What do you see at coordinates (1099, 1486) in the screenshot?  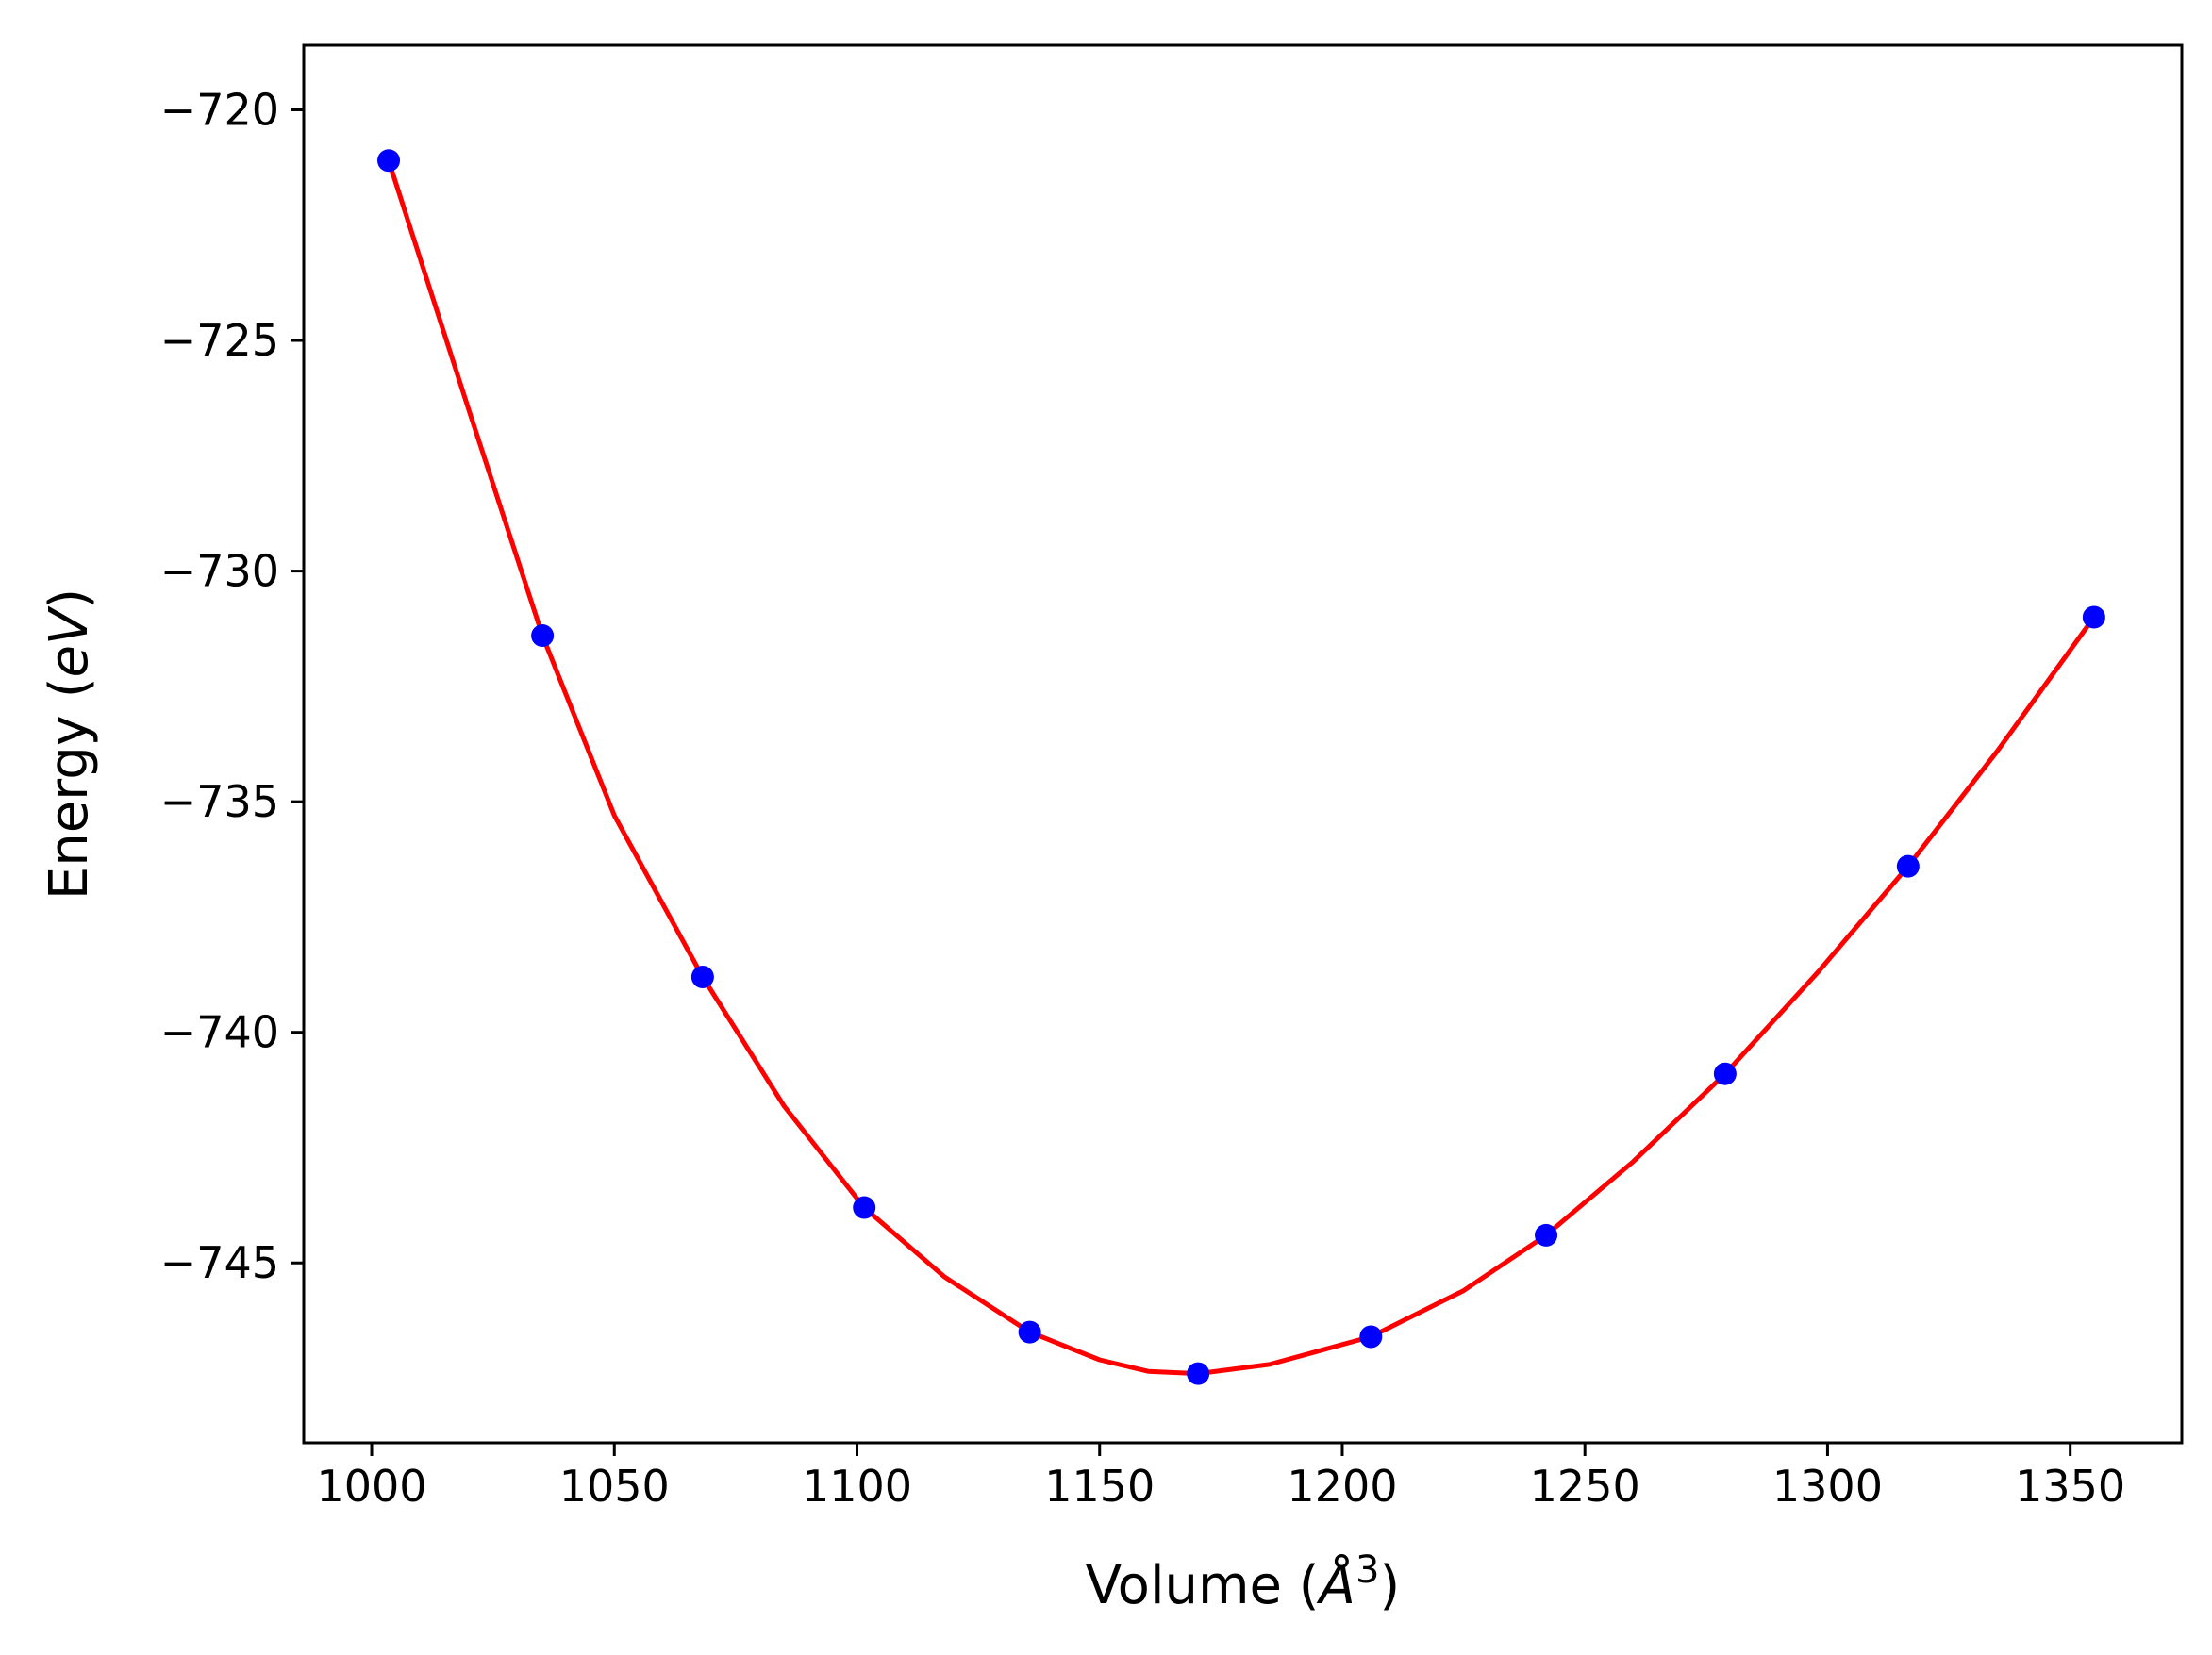 I see `x-tick-label: 1150` at bounding box center [1099, 1486].